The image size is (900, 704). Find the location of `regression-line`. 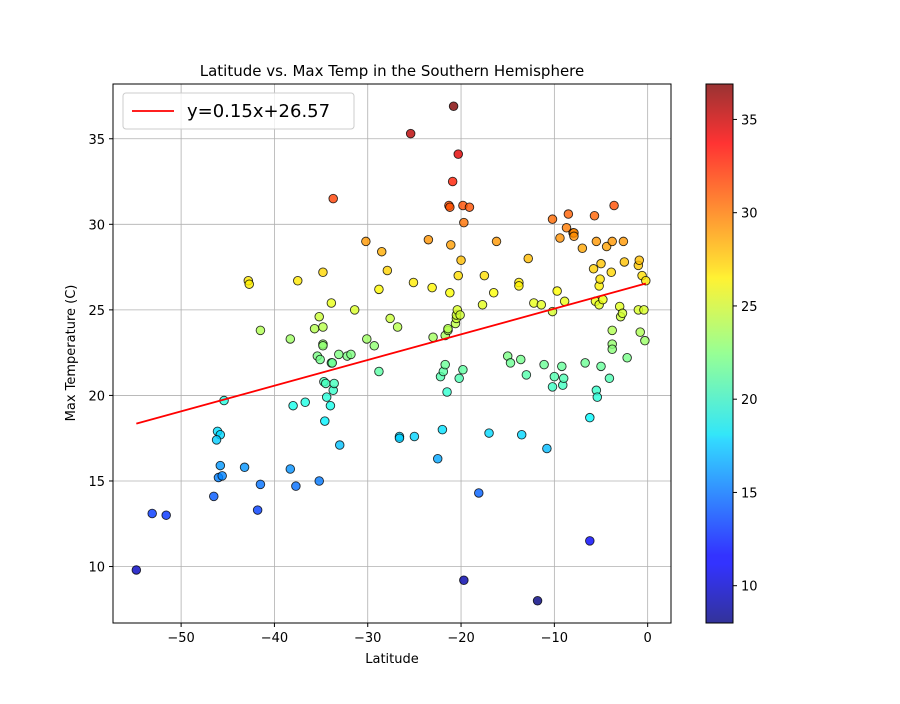

regression-line is located at coordinates (391, 353).